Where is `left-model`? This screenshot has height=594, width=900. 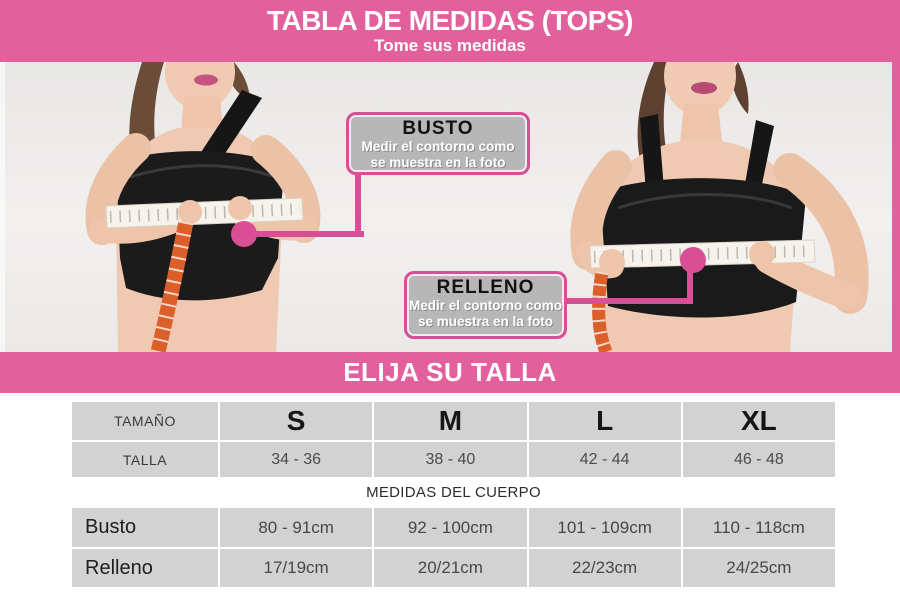 left-model is located at coordinates (203, 207).